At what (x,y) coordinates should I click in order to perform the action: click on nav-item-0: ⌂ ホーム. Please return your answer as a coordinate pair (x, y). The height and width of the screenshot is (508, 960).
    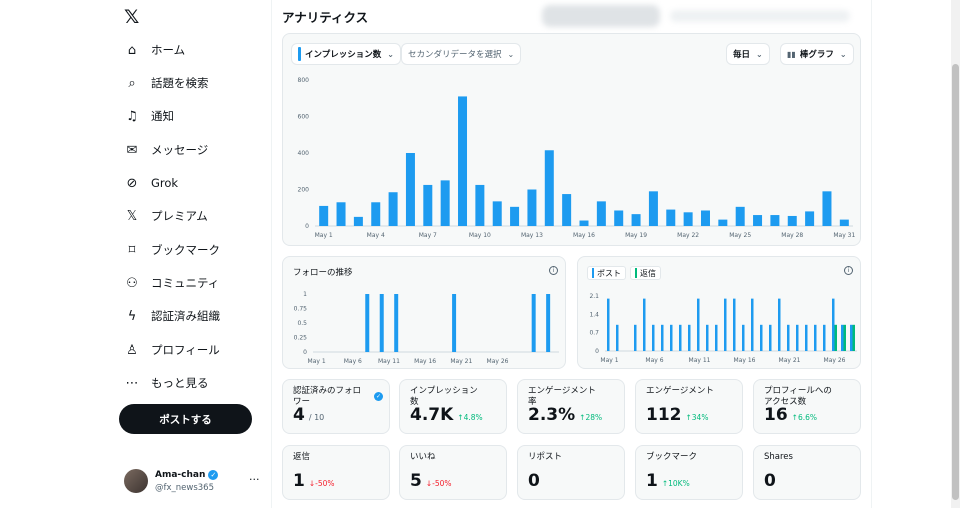
    Looking at the image, I should click on (154, 50).